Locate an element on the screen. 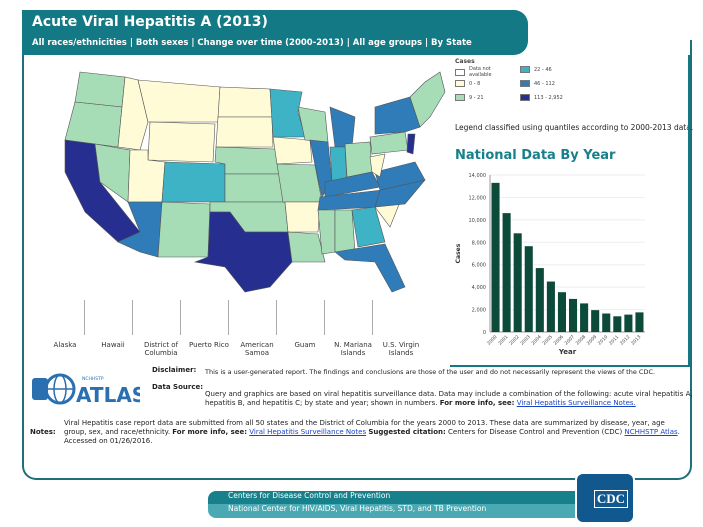 The image size is (703, 527). state-co is located at coordinates (193, 182).